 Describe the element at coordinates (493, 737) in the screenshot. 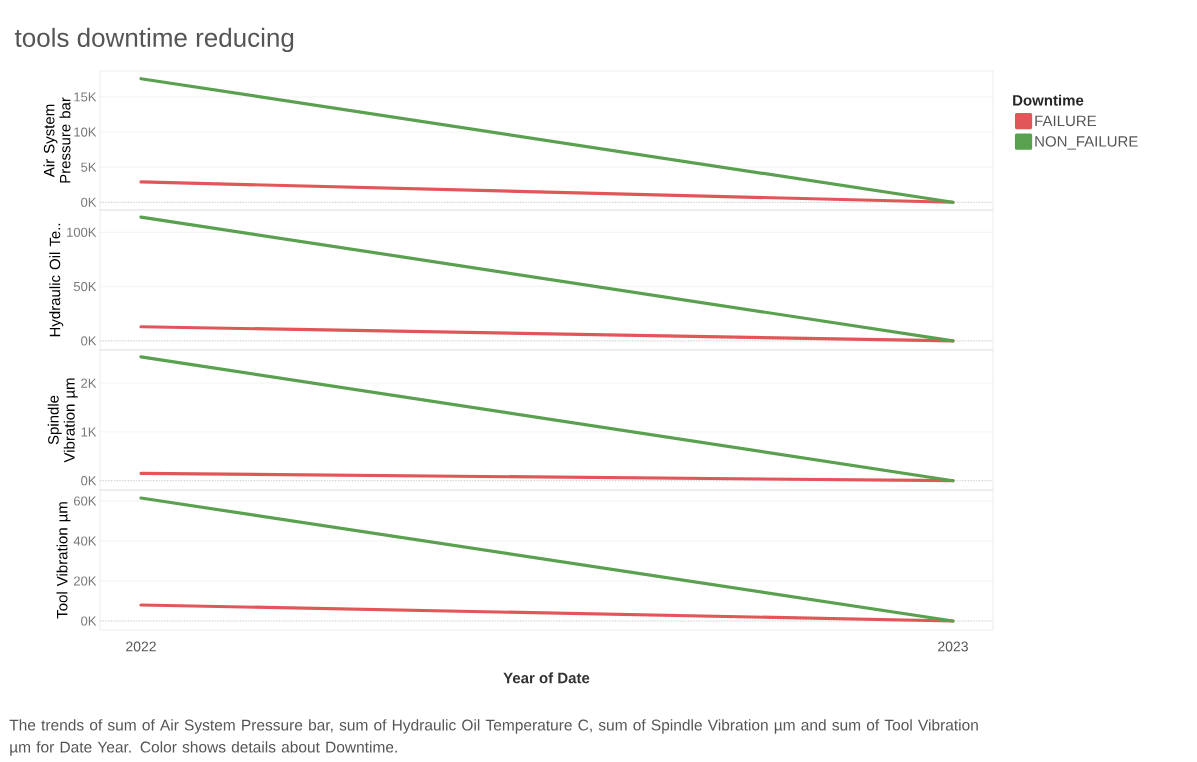

I see `text: The trends of sum of Air System Pressure bar, sum of Hydraulic Oil Temperature C, sum of Spindle Vibration µm and sum of Tool Vibration µm for Date Year. Color shows details about Downtime.` at that location.